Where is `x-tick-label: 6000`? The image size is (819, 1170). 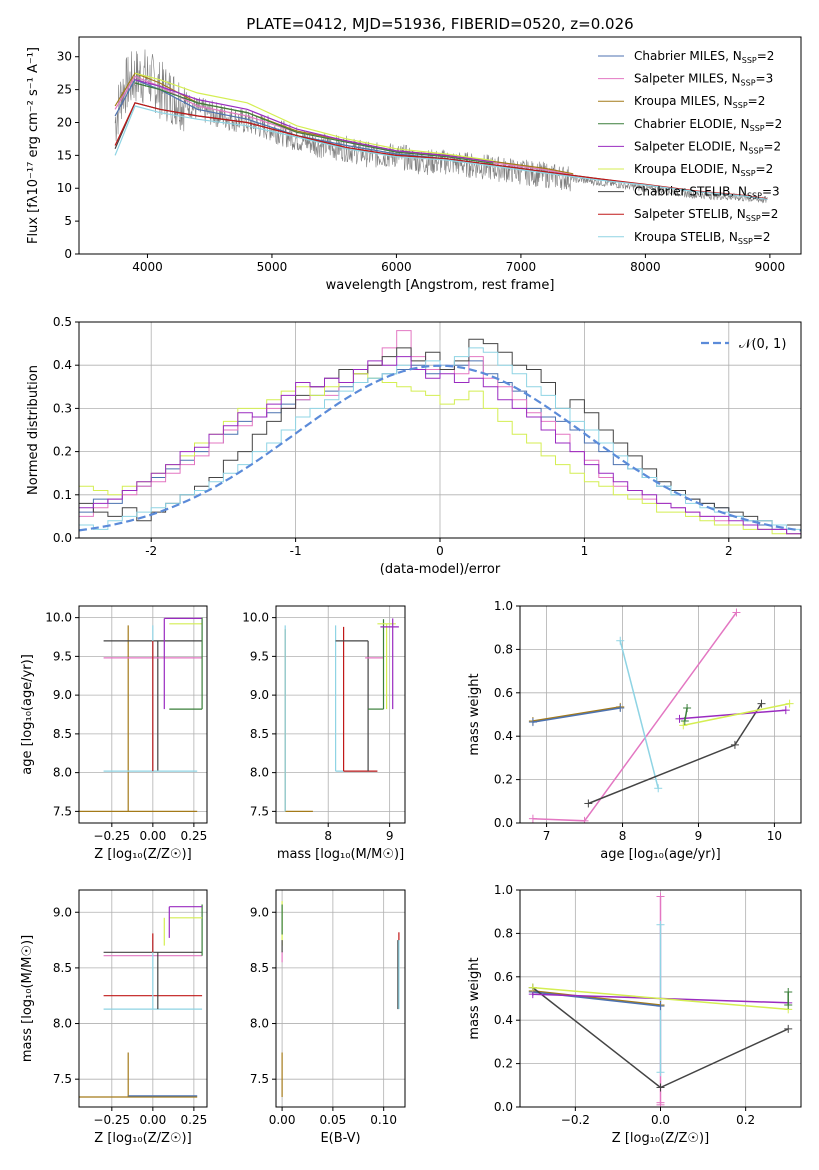
x-tick-label: 6000 is located at coordinates (396, 267).